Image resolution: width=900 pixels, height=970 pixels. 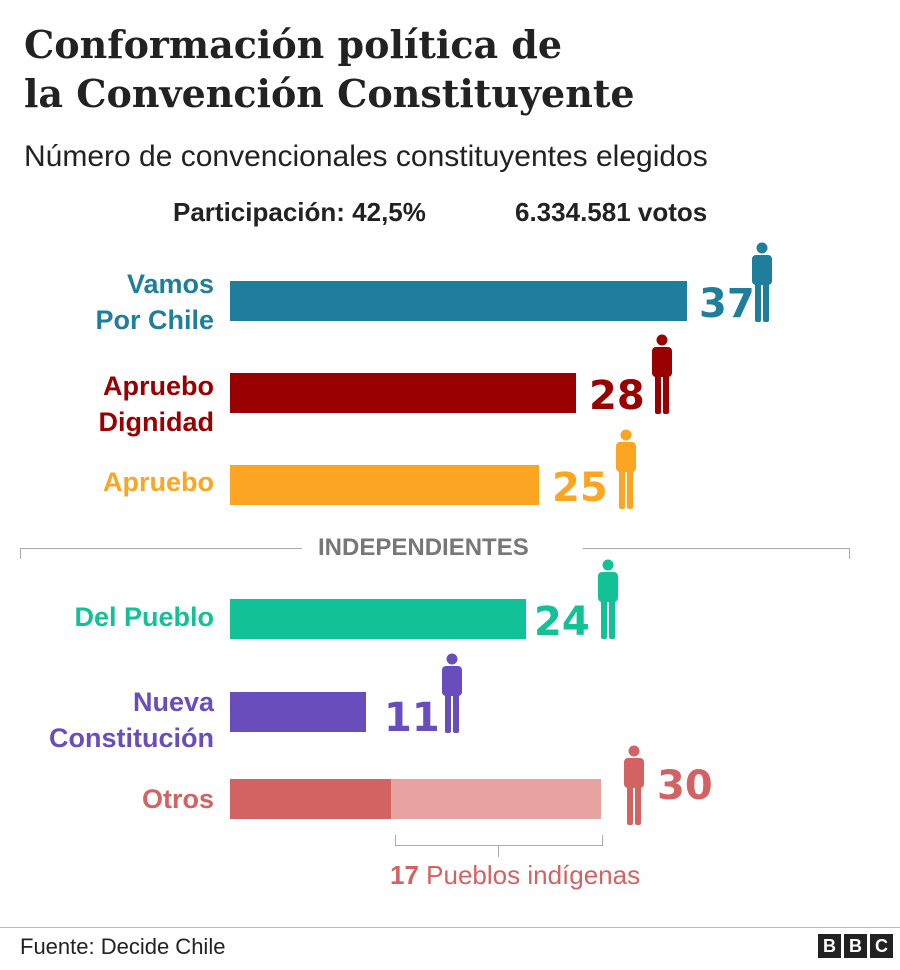 What do you see at coordinates (533, 875) in the screenshot?
I see `indigenous-annotation-text: Pueblos indígenas` at bounding box center [533, 875].